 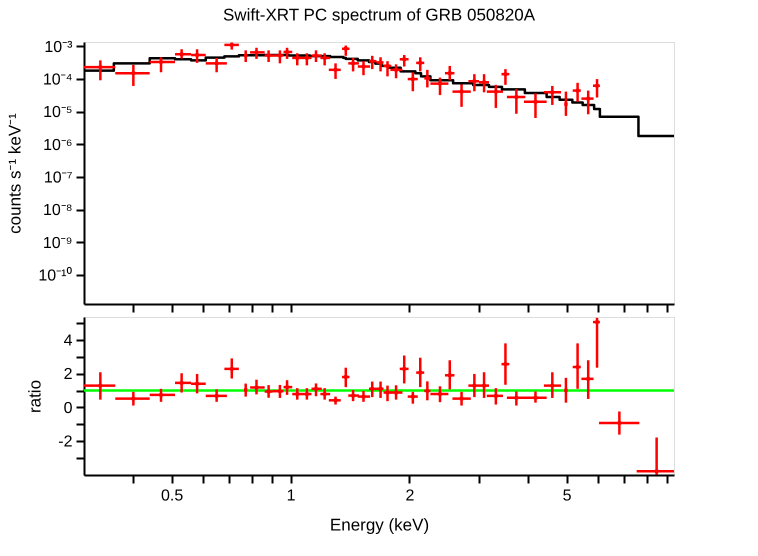 What do you see at coordinates (65, 442) in the screenshot?
I see `y-tick-label: -2` at bounding box center [65, 442].